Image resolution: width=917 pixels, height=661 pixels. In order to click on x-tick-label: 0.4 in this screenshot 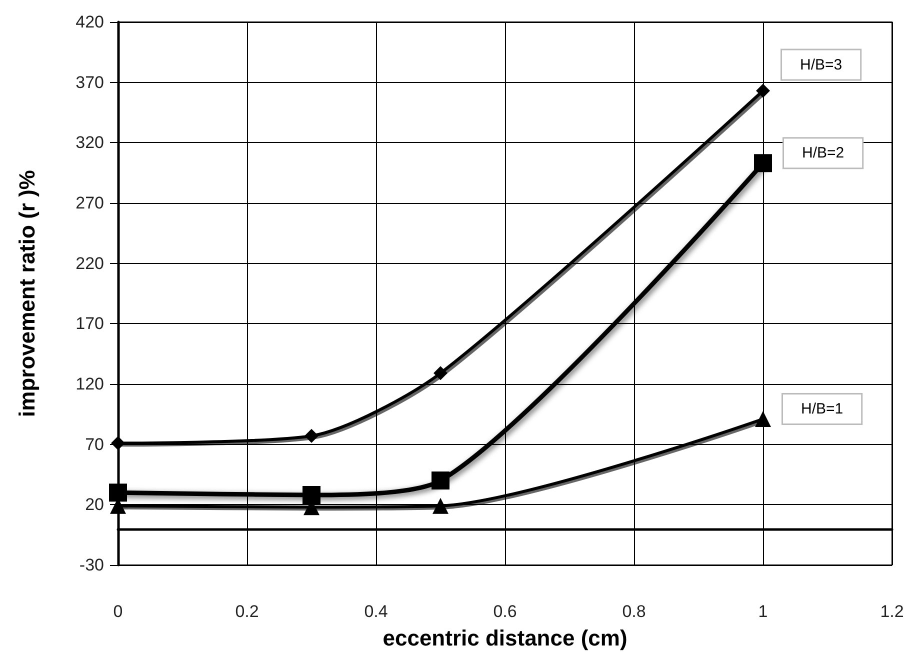, I will do `click(376, 611)`.